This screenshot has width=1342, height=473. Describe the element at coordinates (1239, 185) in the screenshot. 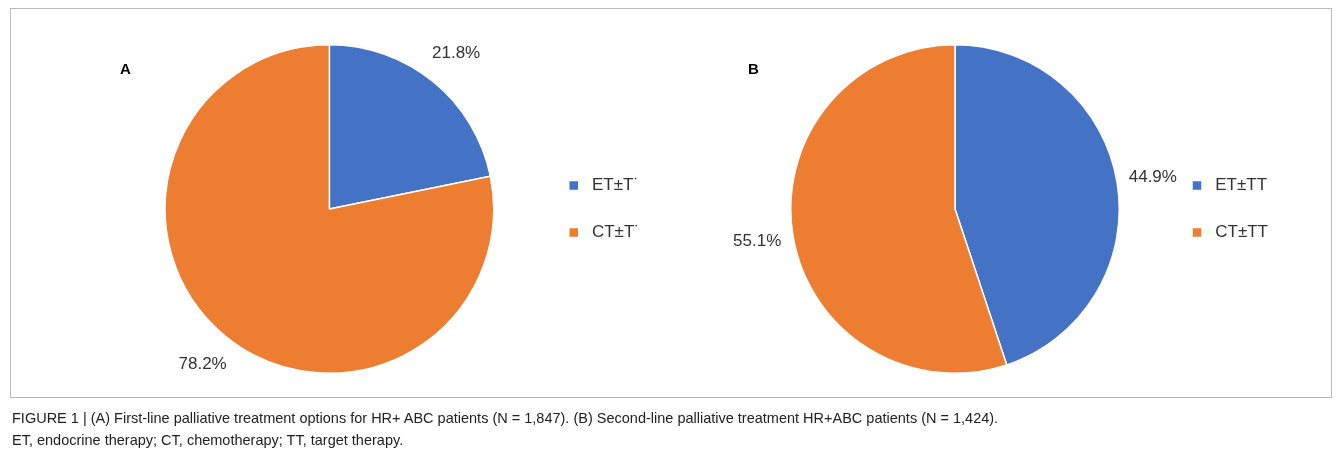

I see `legend-label: ET±TT` at that location.